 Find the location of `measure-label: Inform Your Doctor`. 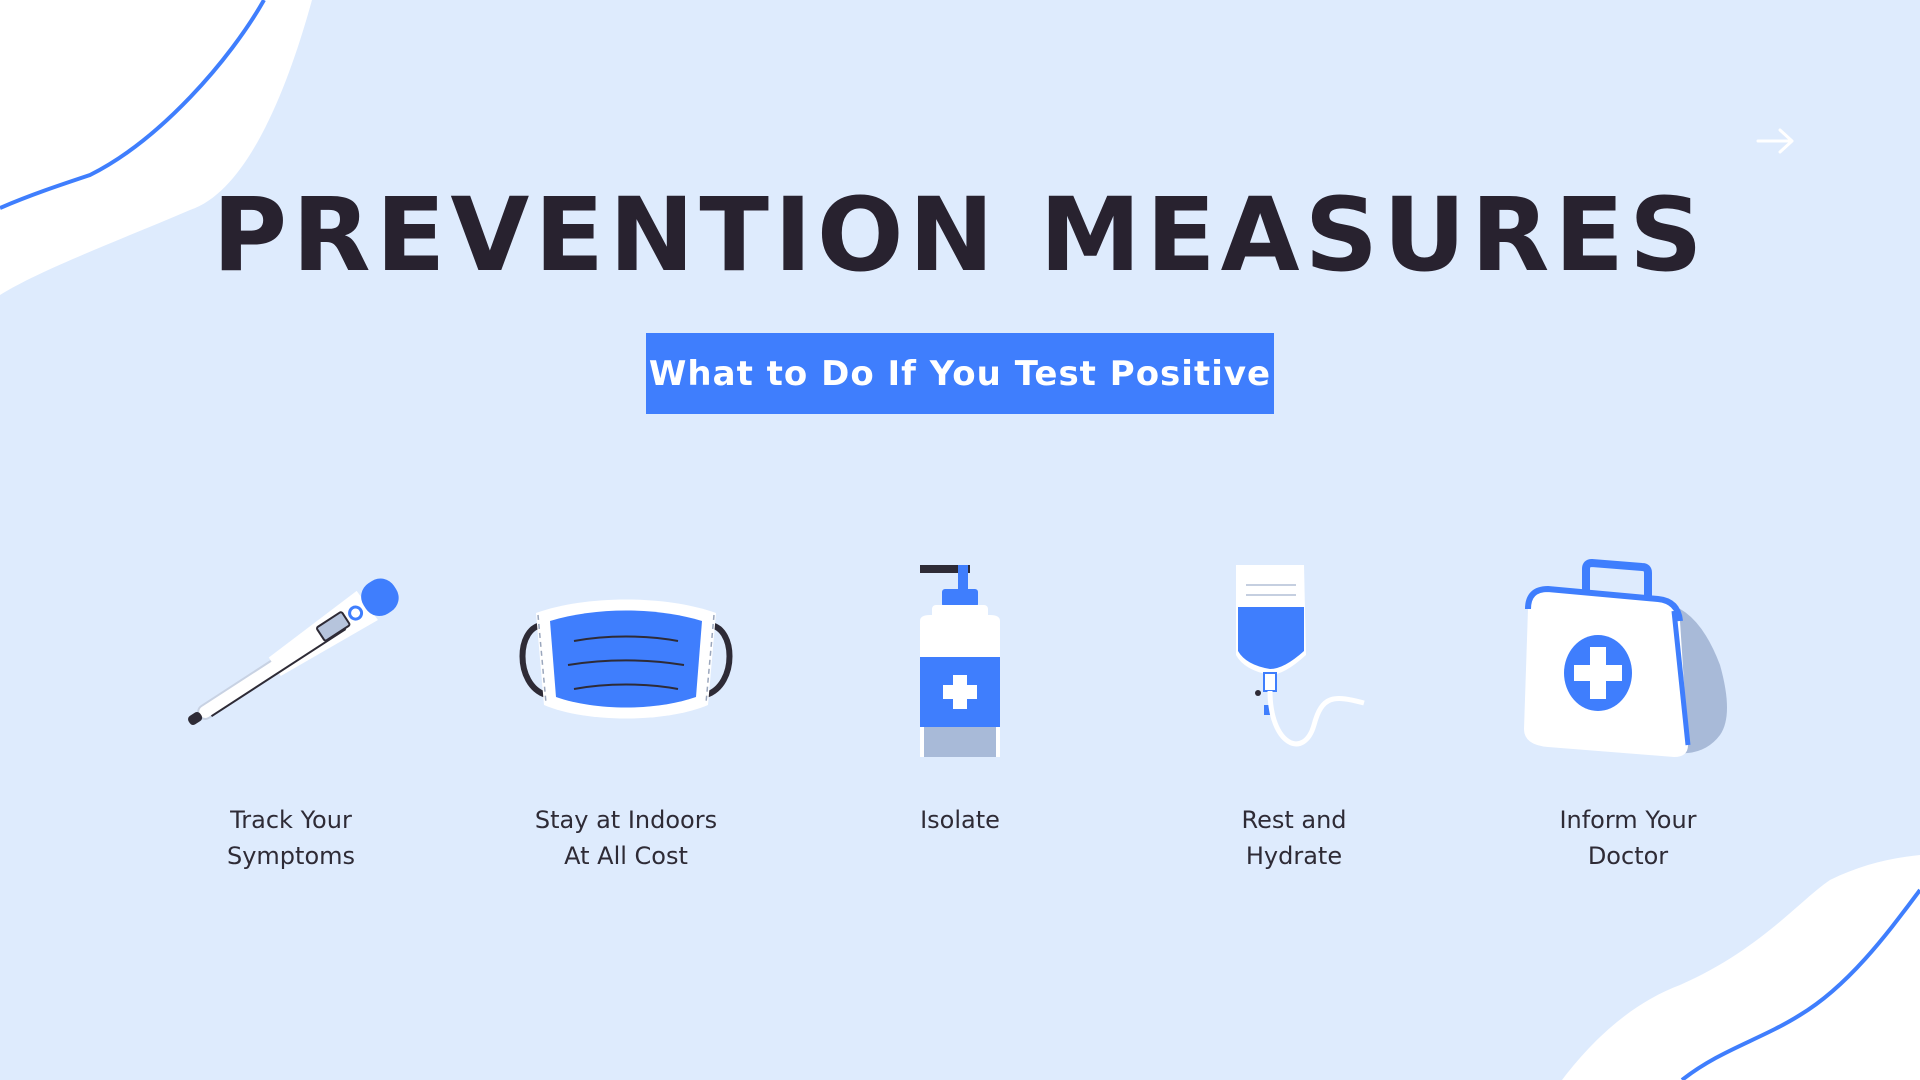

measure-label: Inform Your Doctor is located at coordinates (1628, 838).